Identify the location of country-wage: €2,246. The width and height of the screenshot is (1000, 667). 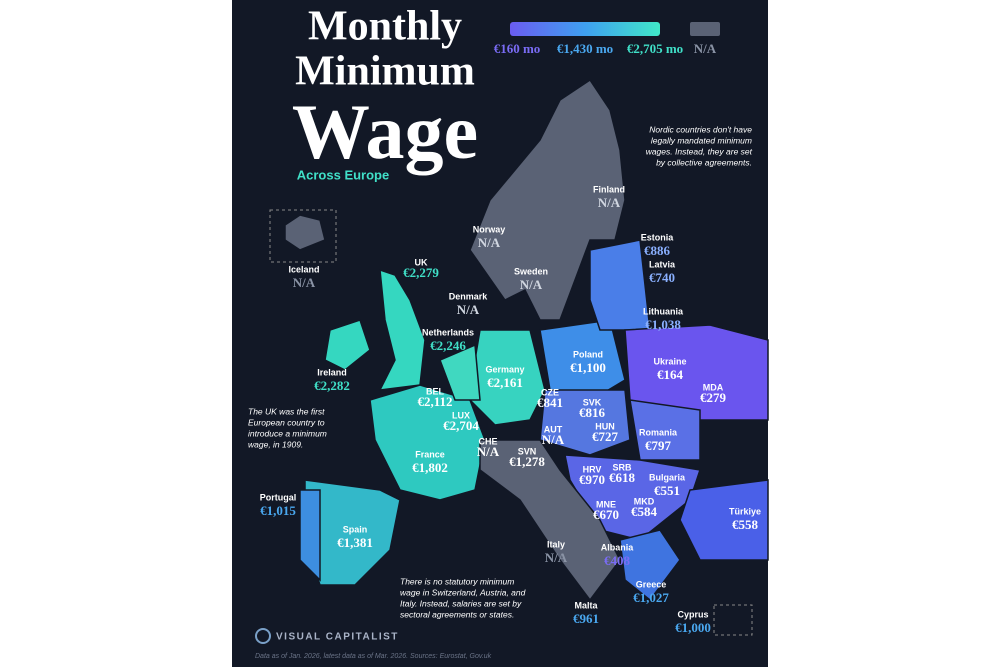
(448, 345).